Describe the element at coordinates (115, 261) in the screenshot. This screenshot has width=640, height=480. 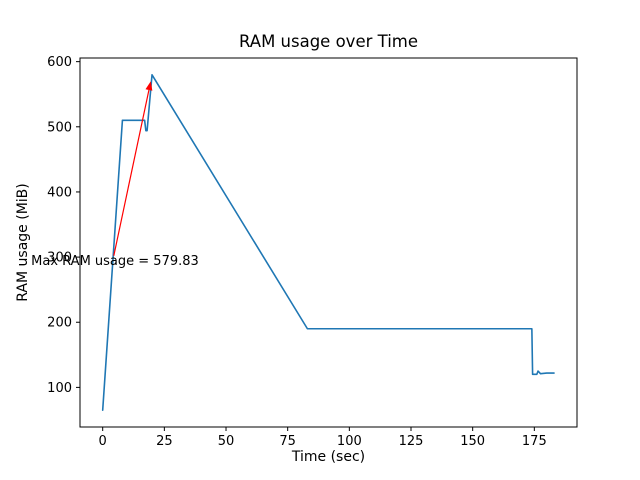
I see `max-annotation-text: Max RAM usage = 579.83` at that location.